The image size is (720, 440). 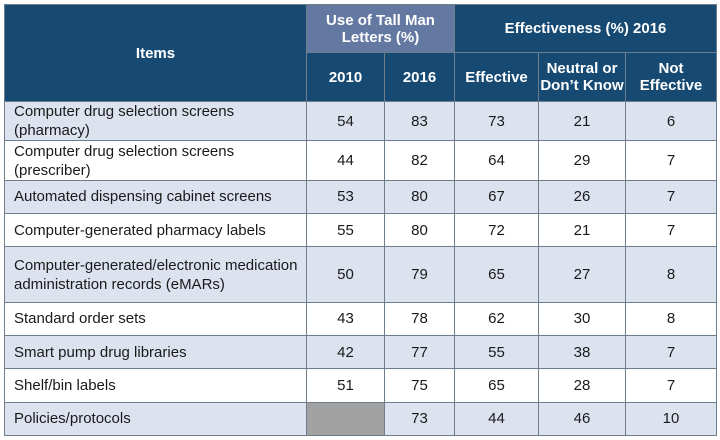 What do you see at coordinates (155, 352) in the screenshot?
I see `item-cell: Smart pump drug libraries` at bounding box center [155, 352].